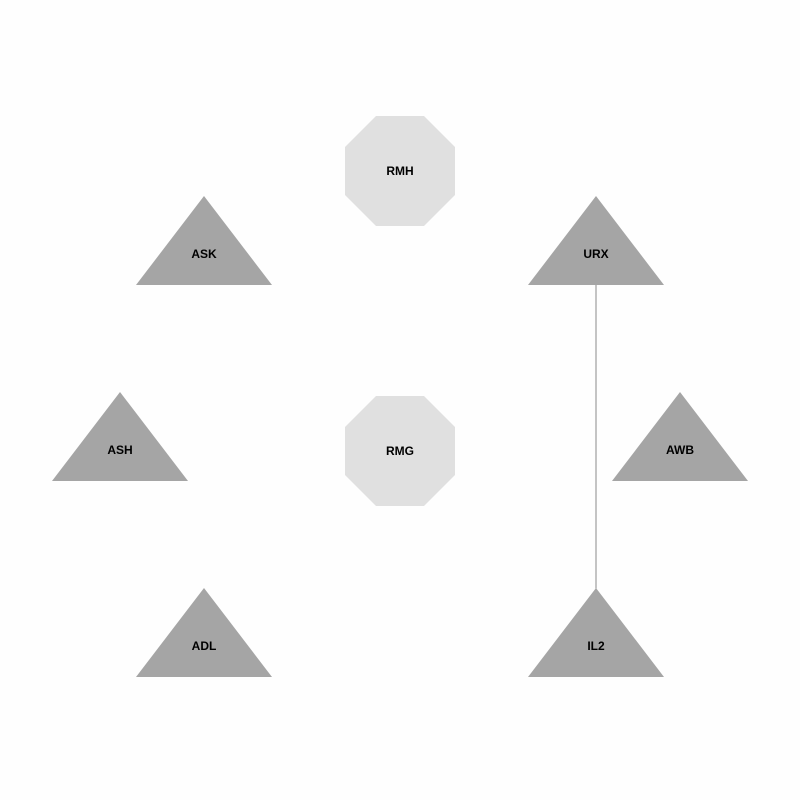 The width and height of the screenshot is (800, 800). I want to click on node-rmg: RMG, so click(400, 451).